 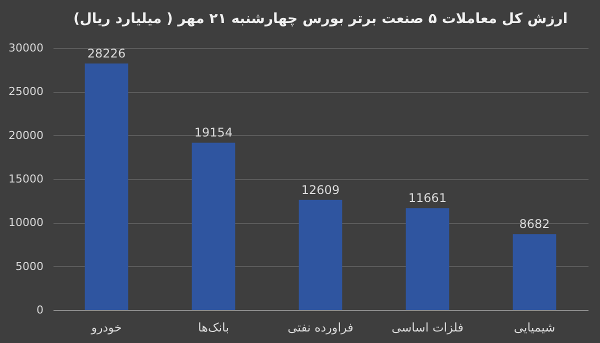 I want to click on x-tick-label: بانک‌ها, so click(x=214, y=327).